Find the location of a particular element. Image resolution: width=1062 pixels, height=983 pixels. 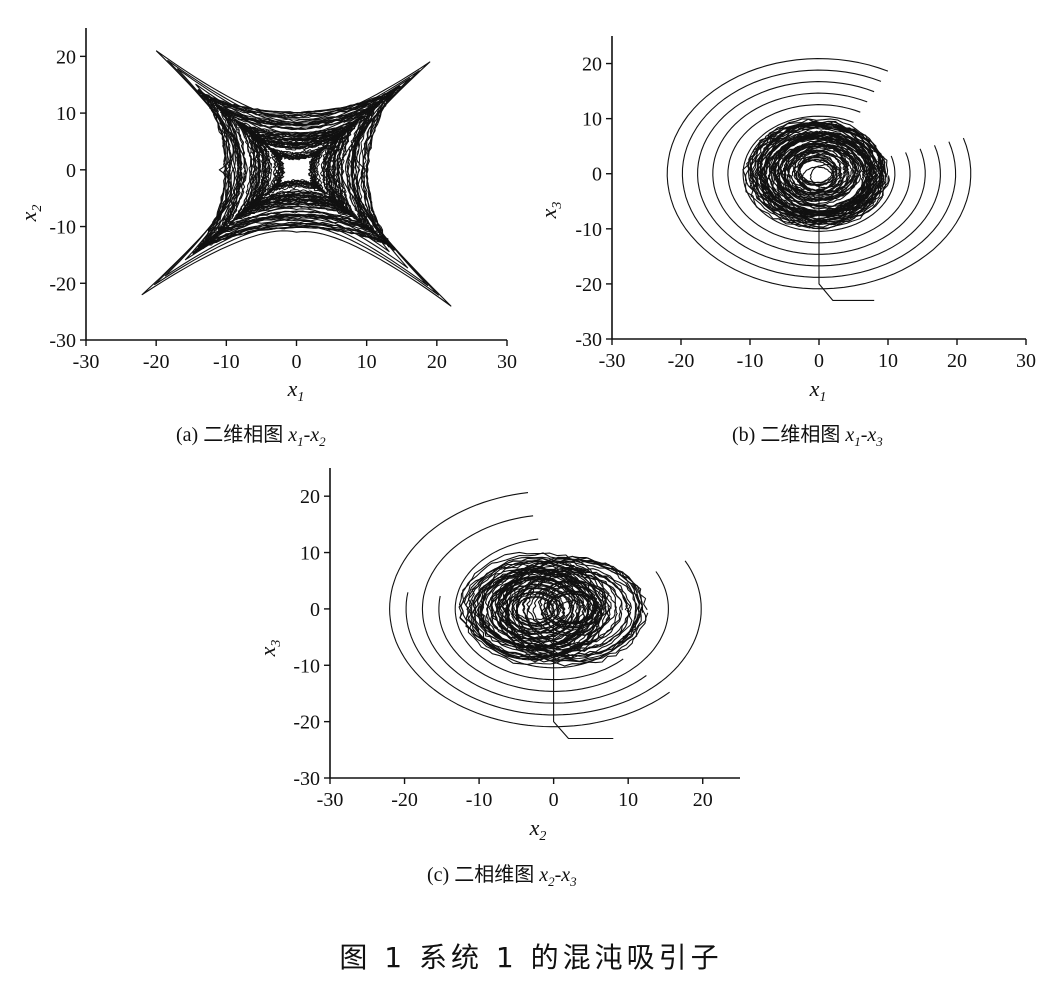

panel-b-caption-prefix: (b) 二维相图 is located at coordinates (789, 435).